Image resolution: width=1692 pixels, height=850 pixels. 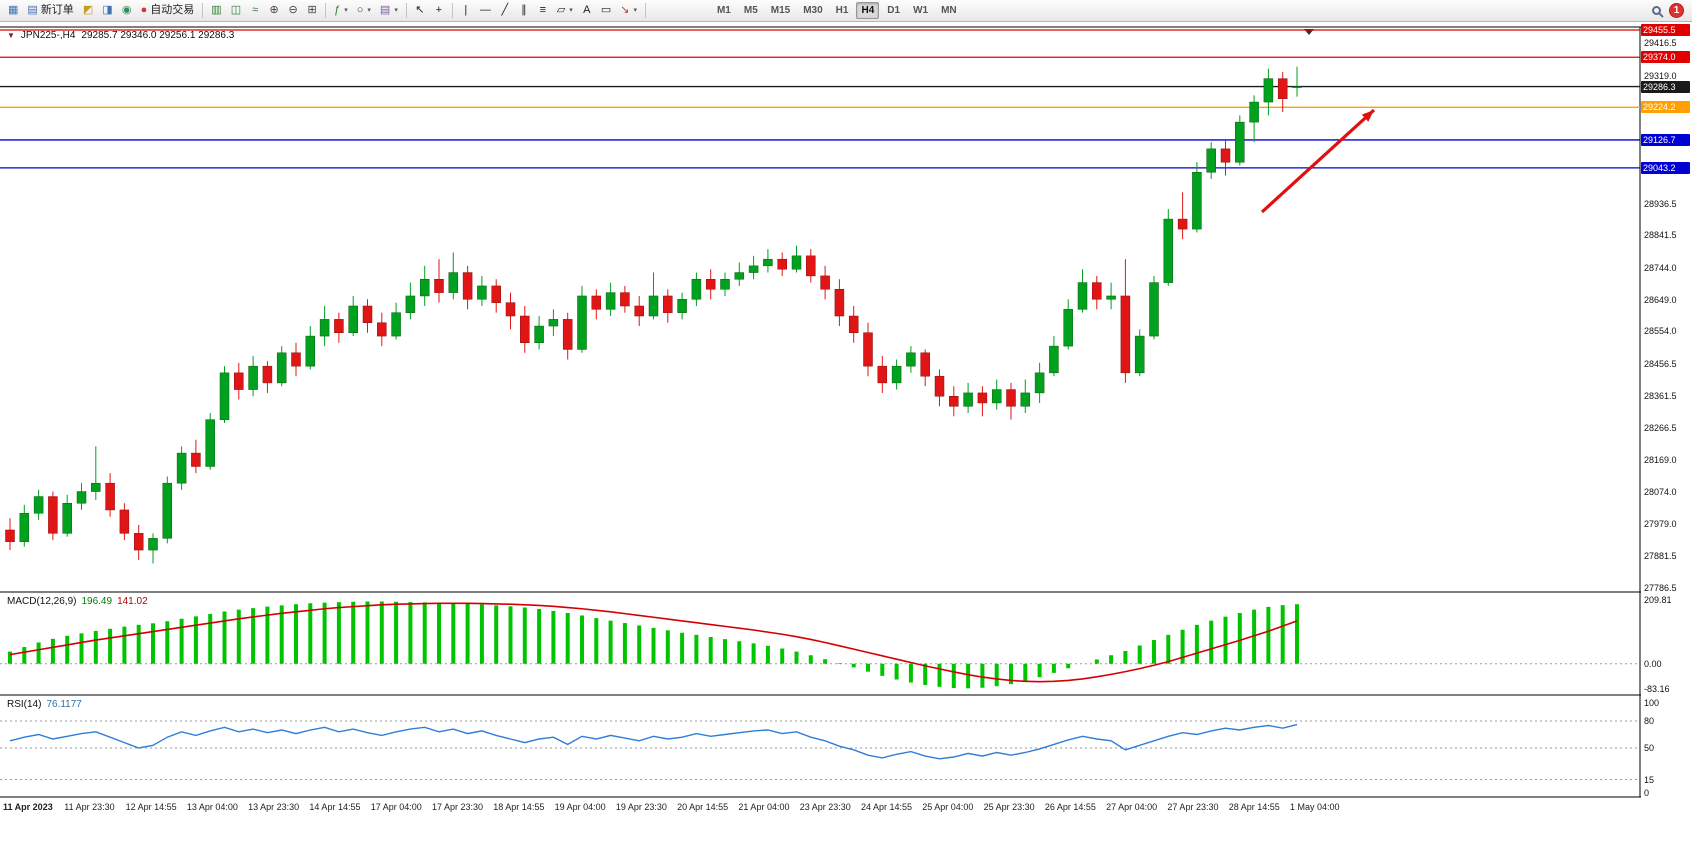 I want to click on market-watch-button: ◩, so click(x=88, y=11).